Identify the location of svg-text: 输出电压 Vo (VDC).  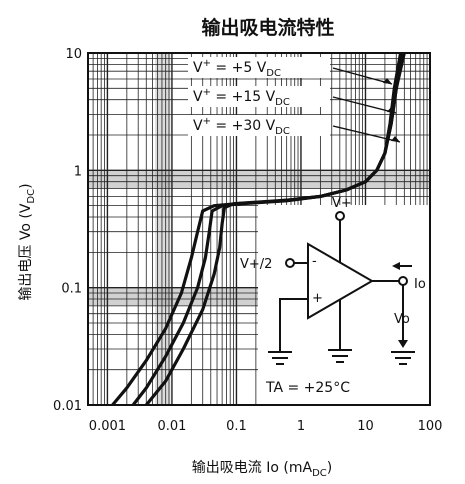
(27, 241).